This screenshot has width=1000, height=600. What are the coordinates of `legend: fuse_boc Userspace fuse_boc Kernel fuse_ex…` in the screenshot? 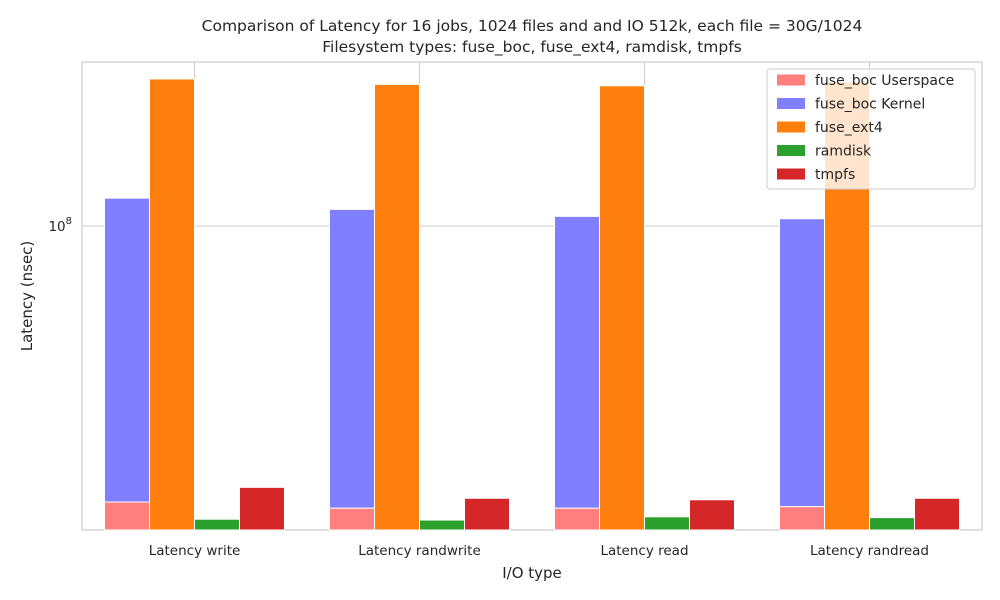 It's located at (871, 129).